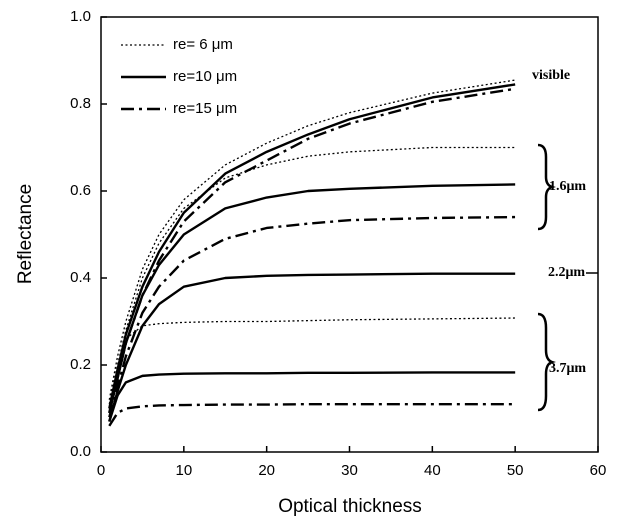  Describe the element at coordinates (183, 470) in the screenshot. I see `x-tick-label: 10` at that location.